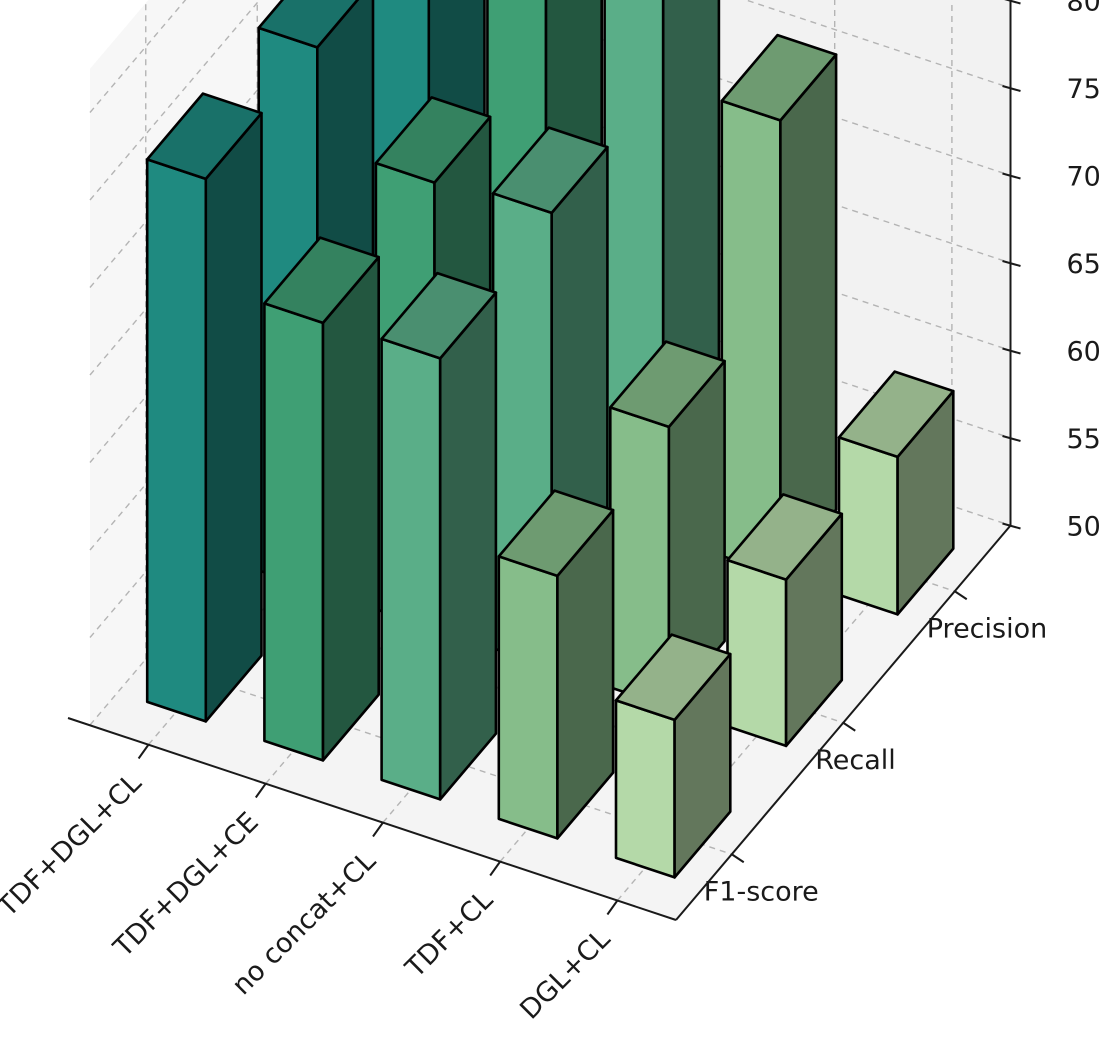  I want to click on x-axis-line, so click(372, 819).